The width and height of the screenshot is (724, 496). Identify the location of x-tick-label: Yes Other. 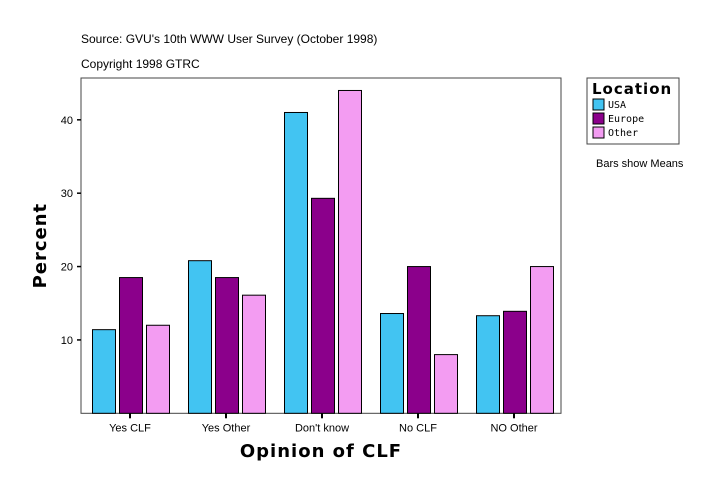
(226, 428).